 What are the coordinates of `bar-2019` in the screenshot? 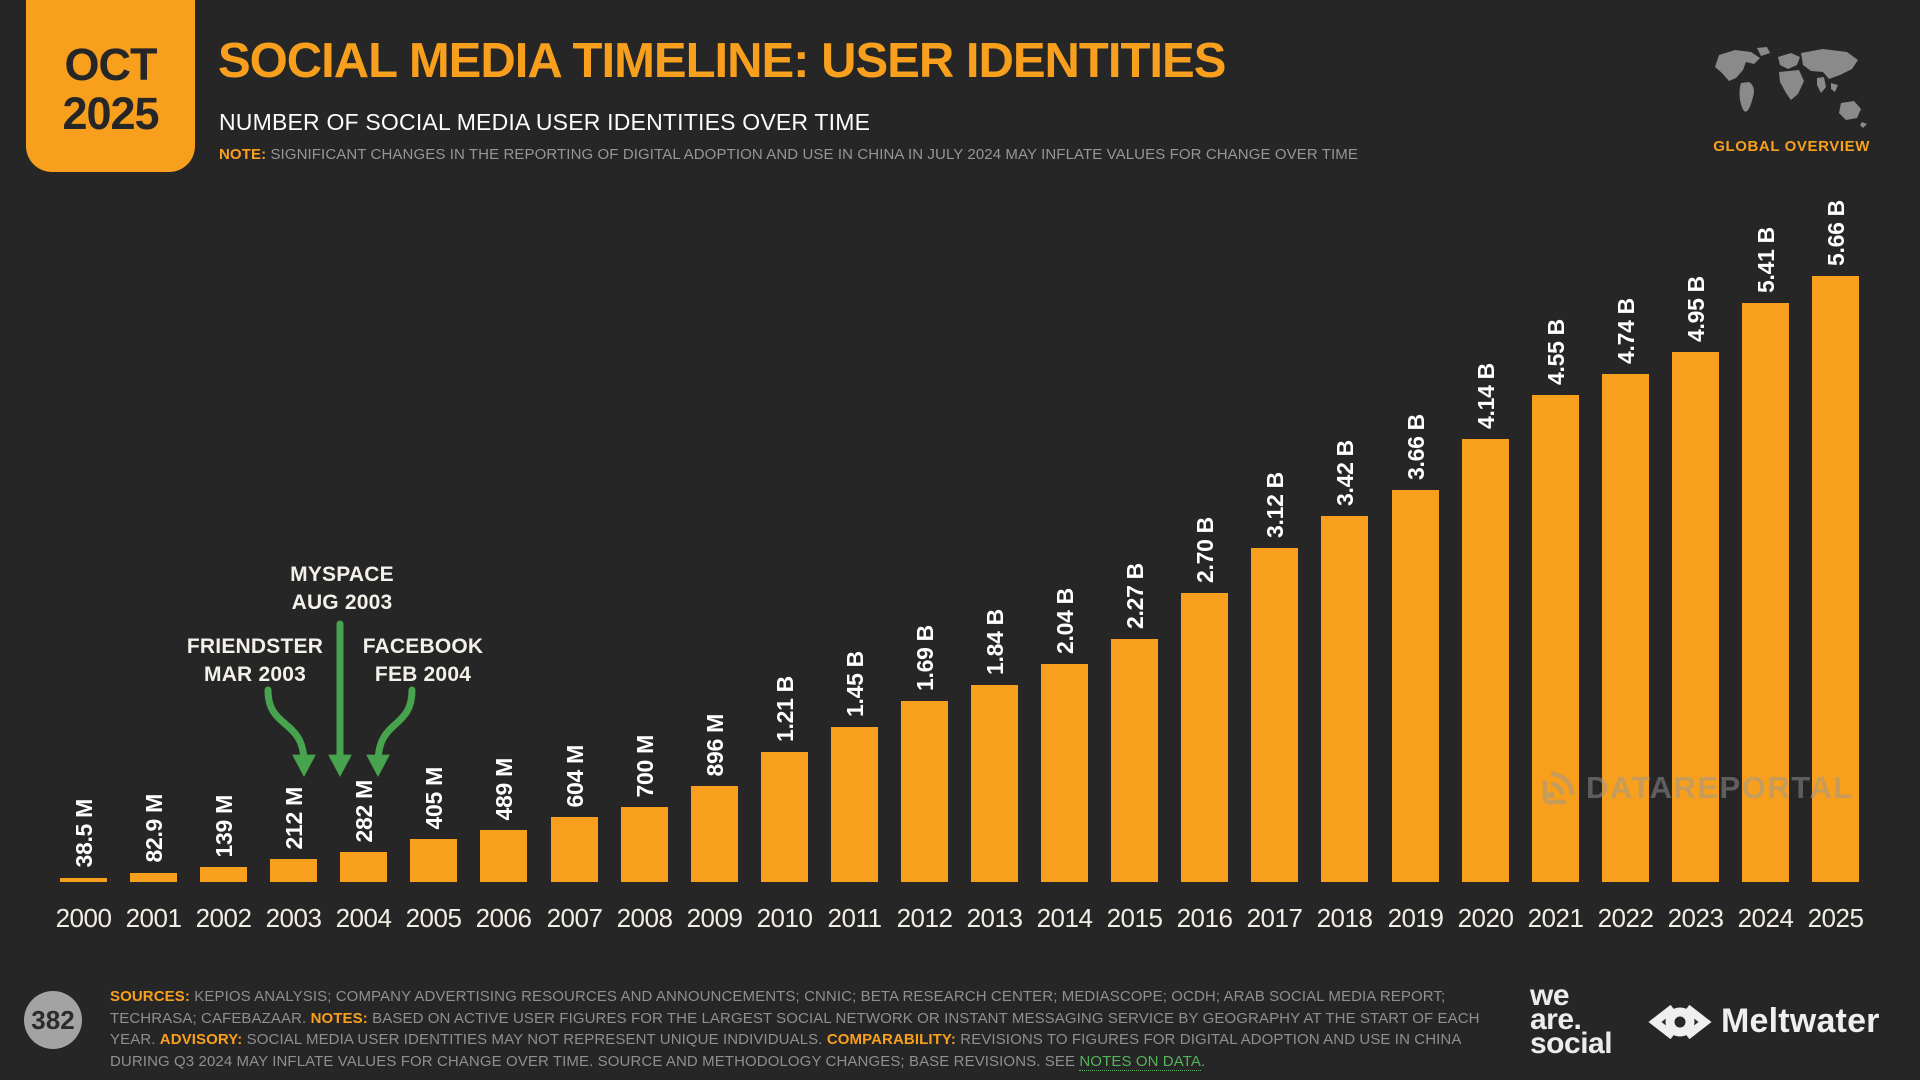 It's located at (1415, 686).